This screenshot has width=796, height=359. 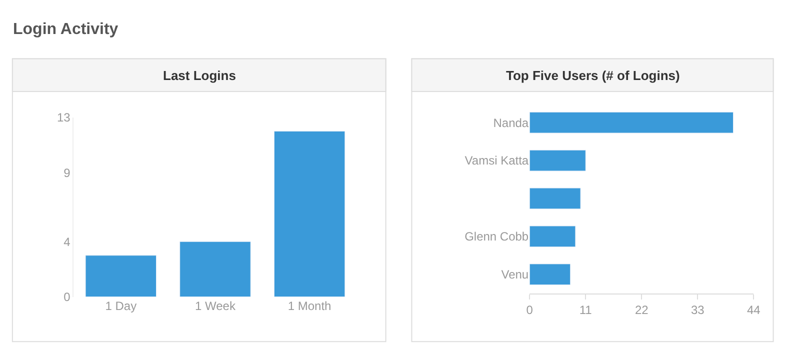 What do you see at coordinates (515, 275) in the screenshot?
I see `y-tick-label: Venu` at bounding box center [515, 275].